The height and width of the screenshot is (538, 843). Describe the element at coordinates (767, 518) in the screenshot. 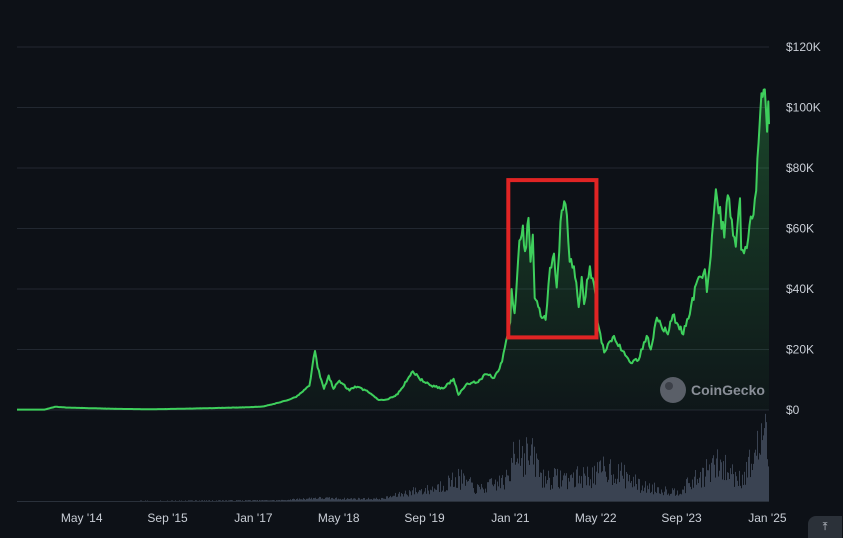

I see `x-tick-label: Jan '25` at that location.